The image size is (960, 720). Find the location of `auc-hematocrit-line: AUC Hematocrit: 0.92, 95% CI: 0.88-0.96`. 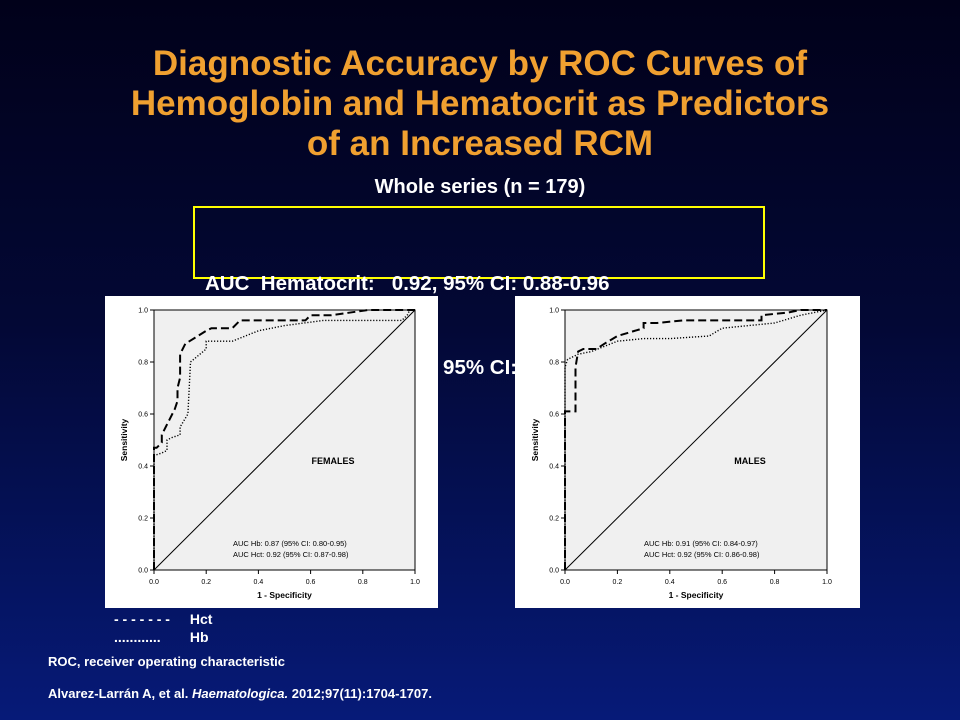

auc-hematocrit-line: AUC Hematocrit: 0.92, 95% CI: 0.88-0.96 is located at coordinates (407, 283).